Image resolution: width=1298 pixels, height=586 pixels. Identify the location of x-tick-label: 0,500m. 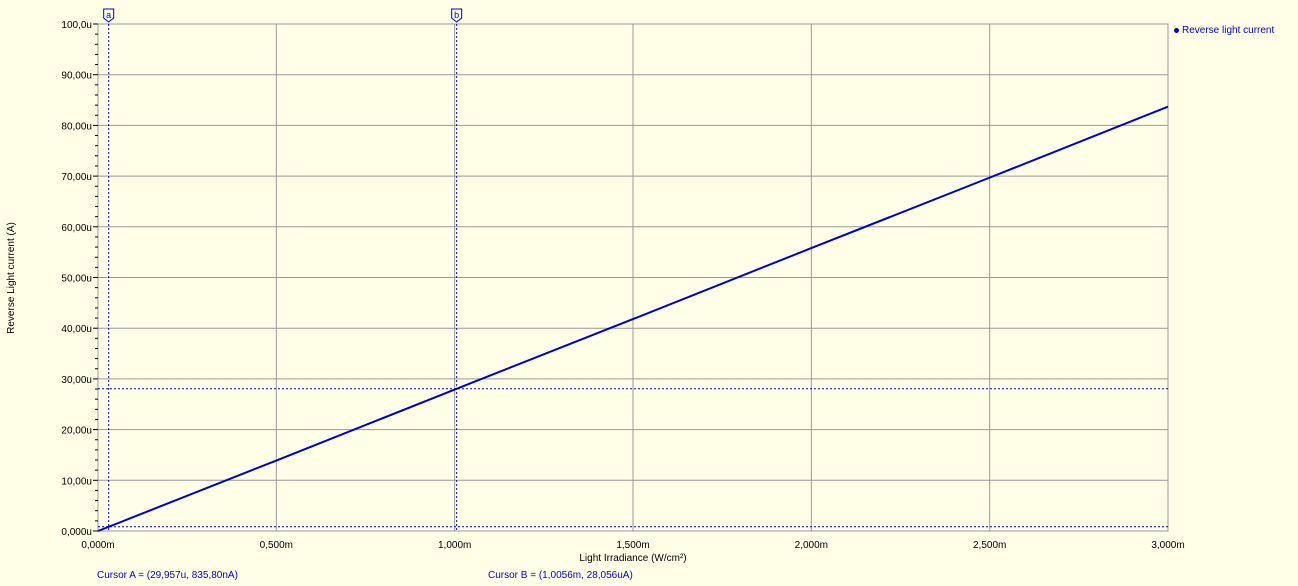
(276, 545).